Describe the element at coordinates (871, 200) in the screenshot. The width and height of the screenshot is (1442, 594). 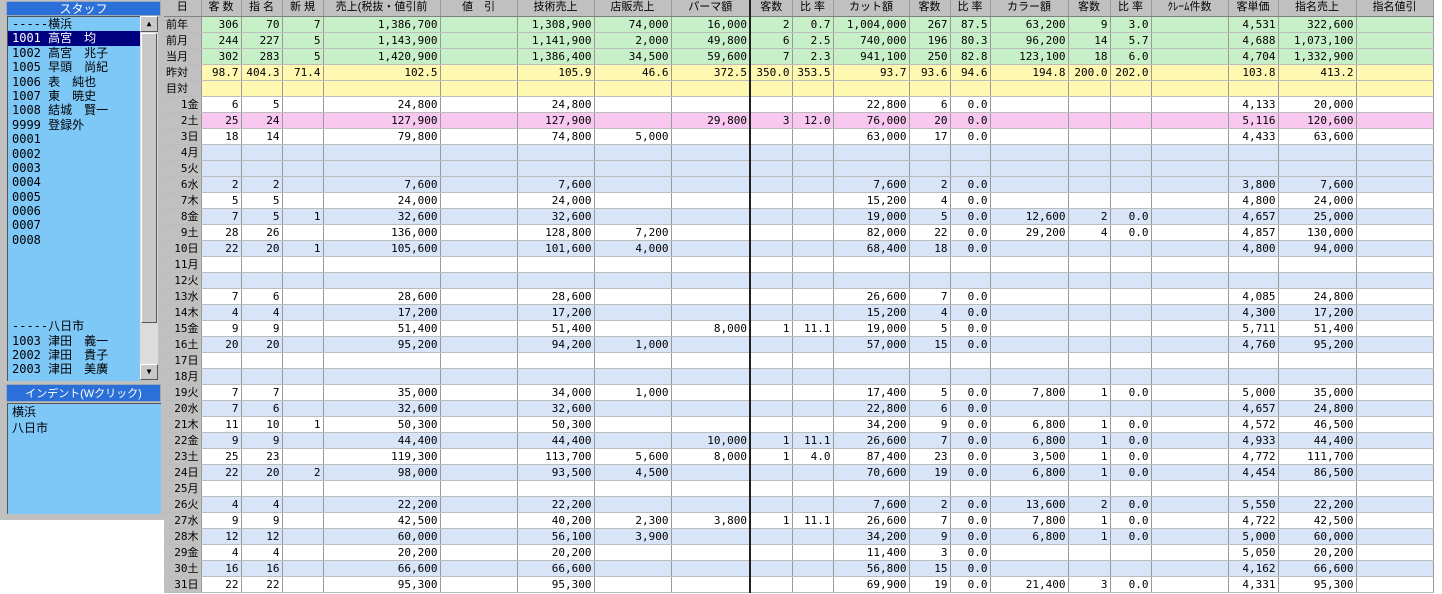
I see `grid-cell: 15,200` at that location.